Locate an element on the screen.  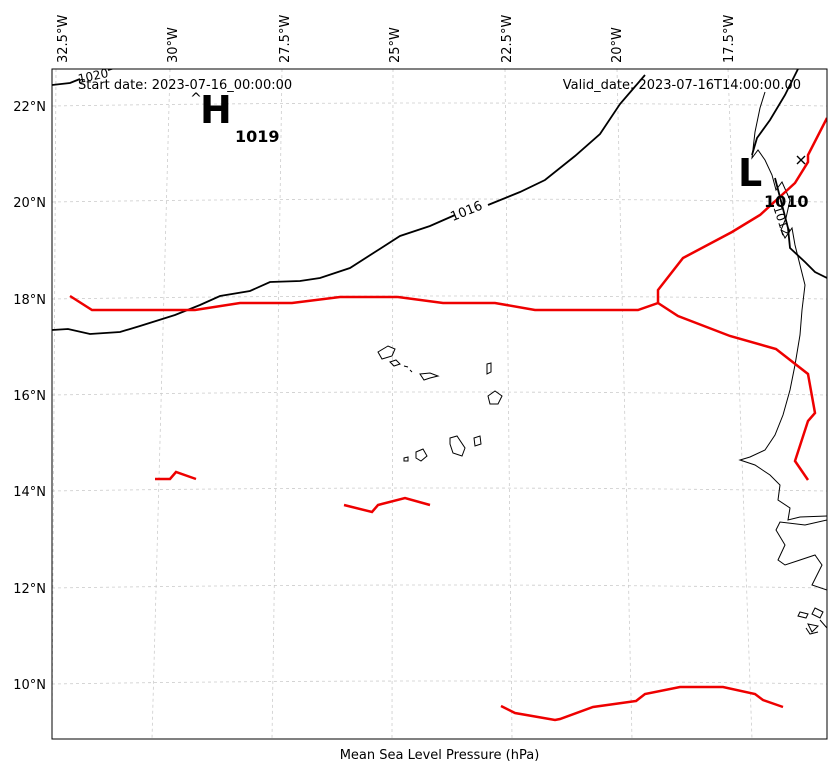
island-sao-vicente is located at coordinates (395, 363).